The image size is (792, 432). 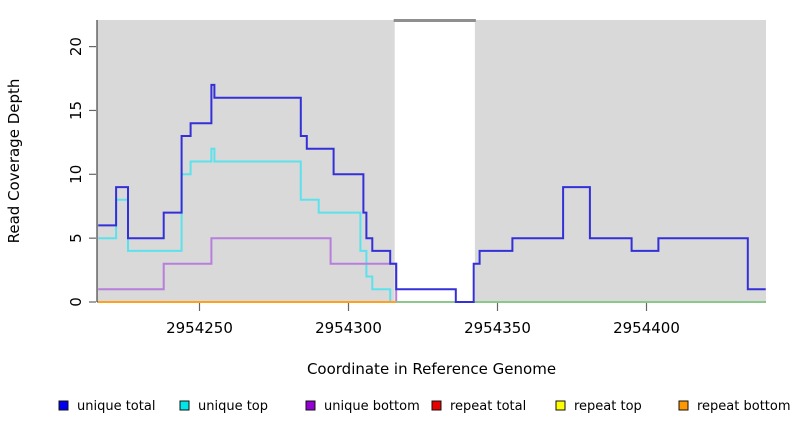 What do you see at coordinates (497, 328) in the screenshot?
I see `x-tick-label: 2954350` at bounding box center [497, 328].